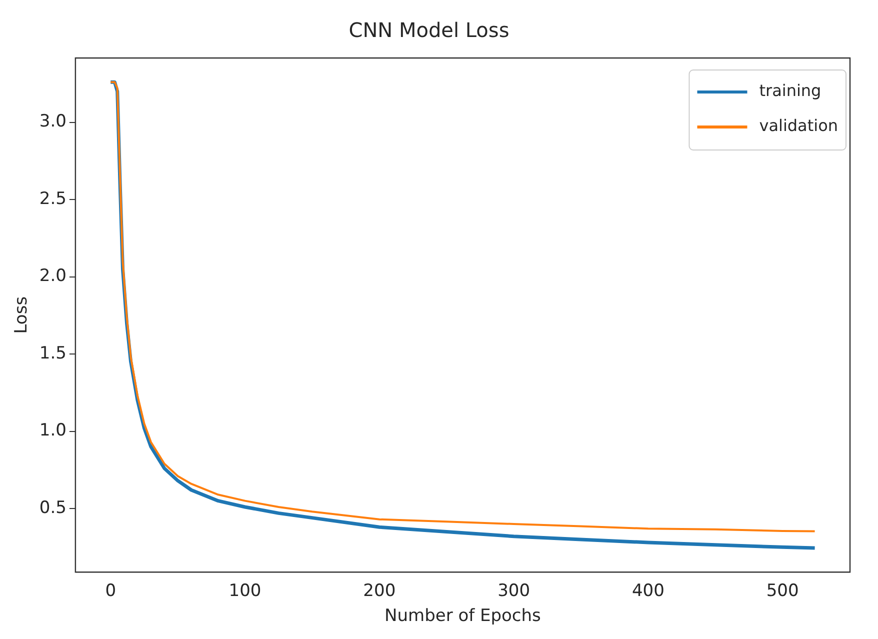 The height and width of the screenshot is (639, 878). I want to click on x-tick-label: 0, so click(110, 590).